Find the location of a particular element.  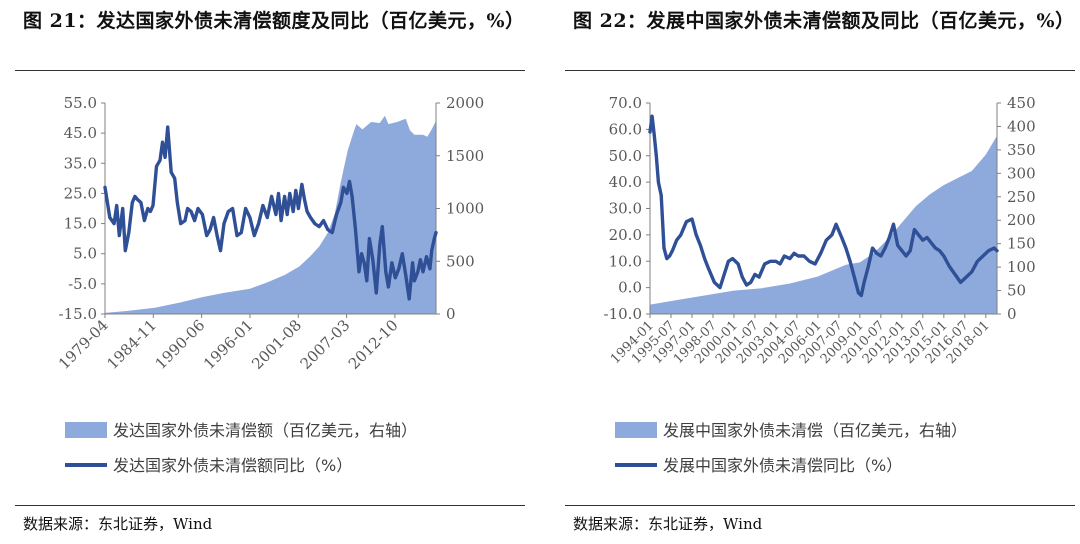

left-tick-label: 25.0 is located at coordinates (80, 193).